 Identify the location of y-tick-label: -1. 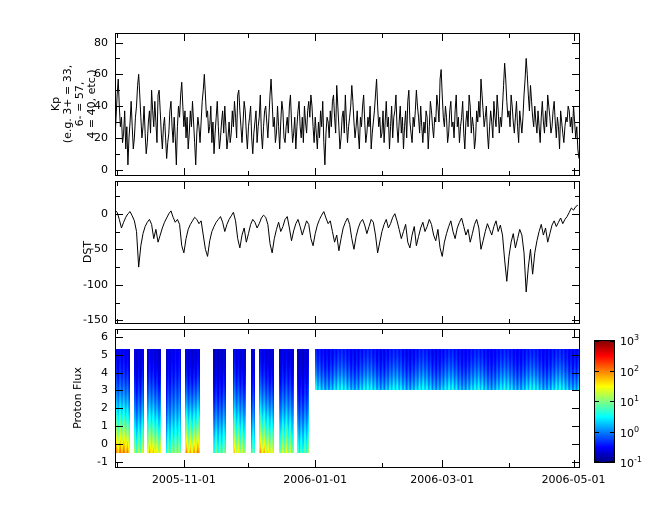
(102, 461).